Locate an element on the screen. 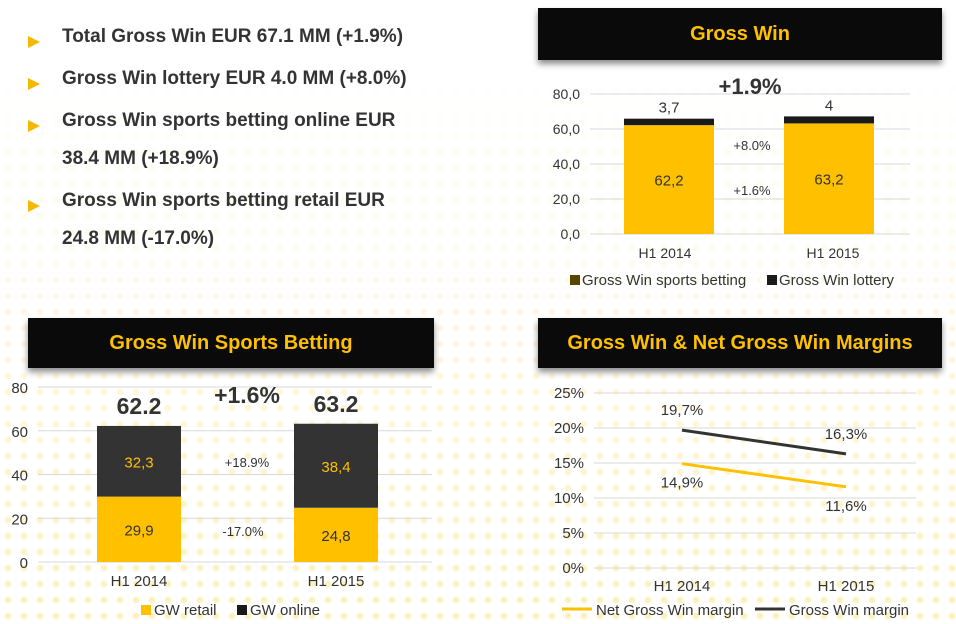 The image size is (956, 624). y-tick-label: 0 is located at coordinates (24, 563).